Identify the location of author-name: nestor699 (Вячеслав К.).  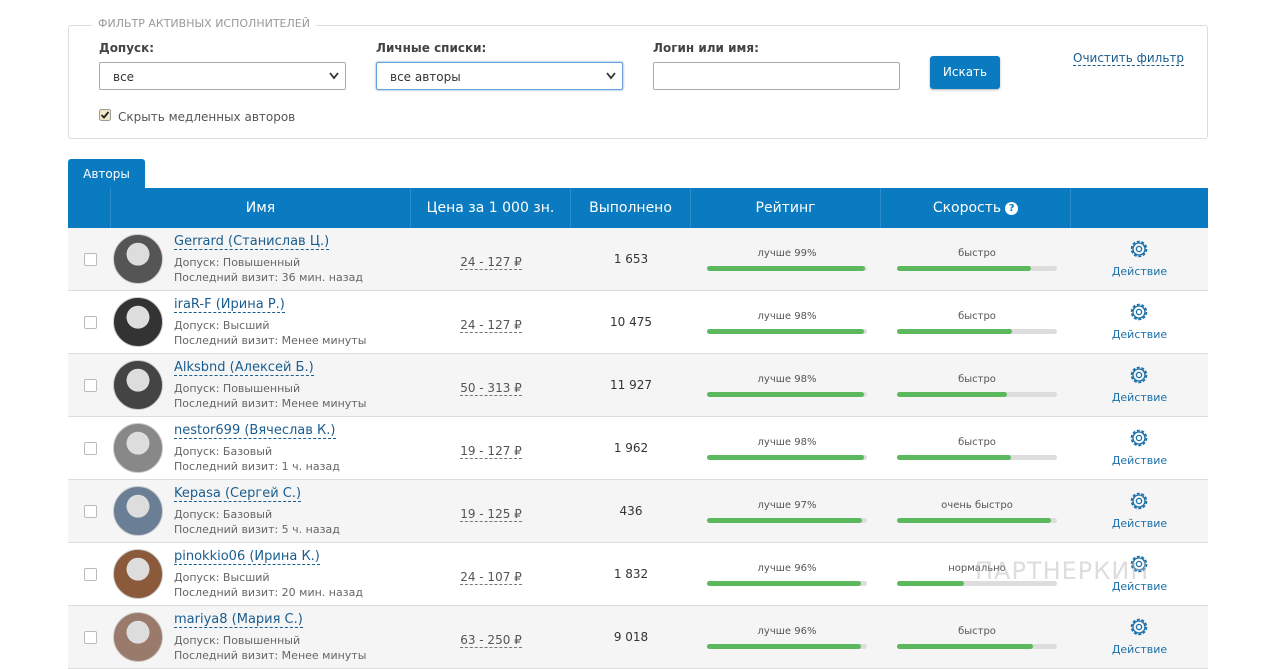
(255, 431).